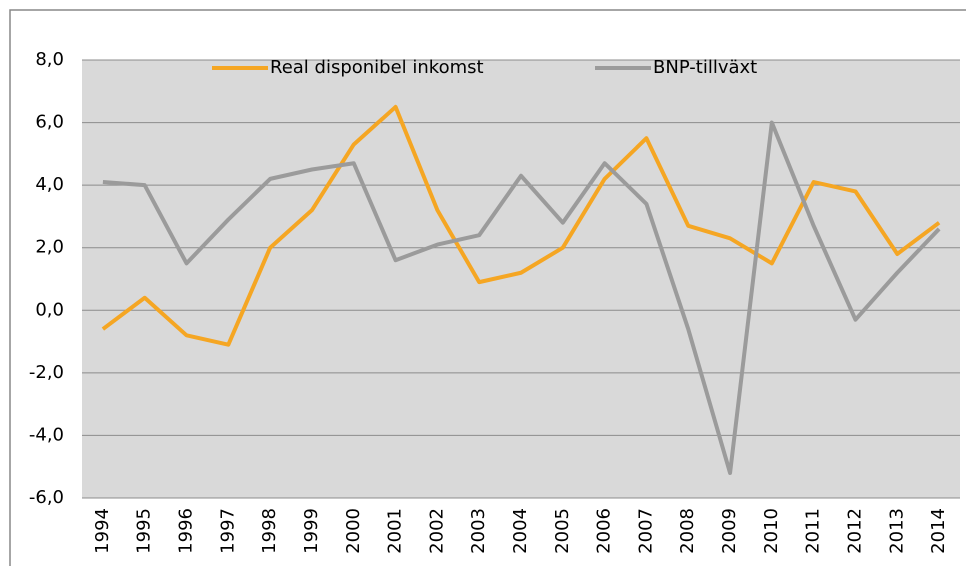  Describe the element at coordinates (771, 531) in the screenshot. I see `x-tick-label: 2010` at that location.